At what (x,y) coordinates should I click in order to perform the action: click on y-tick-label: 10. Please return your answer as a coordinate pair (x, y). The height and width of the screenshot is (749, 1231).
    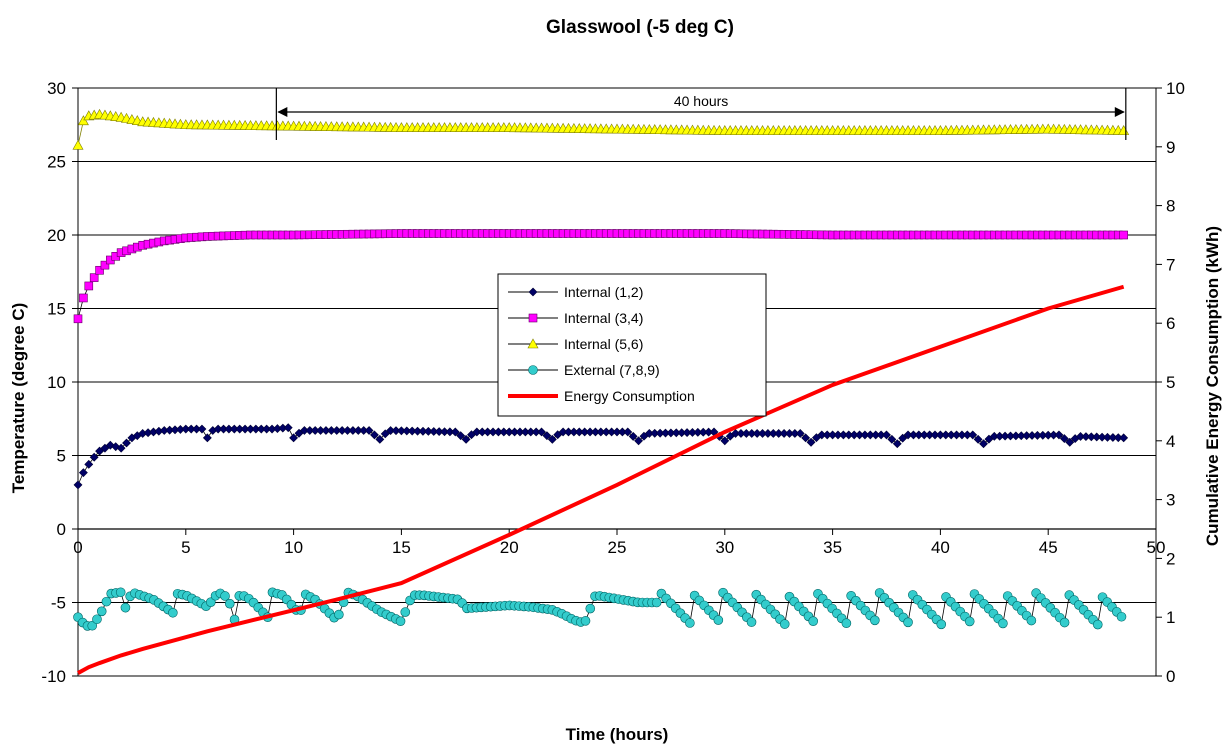
    Looking at the image, I should click on (56, 382).